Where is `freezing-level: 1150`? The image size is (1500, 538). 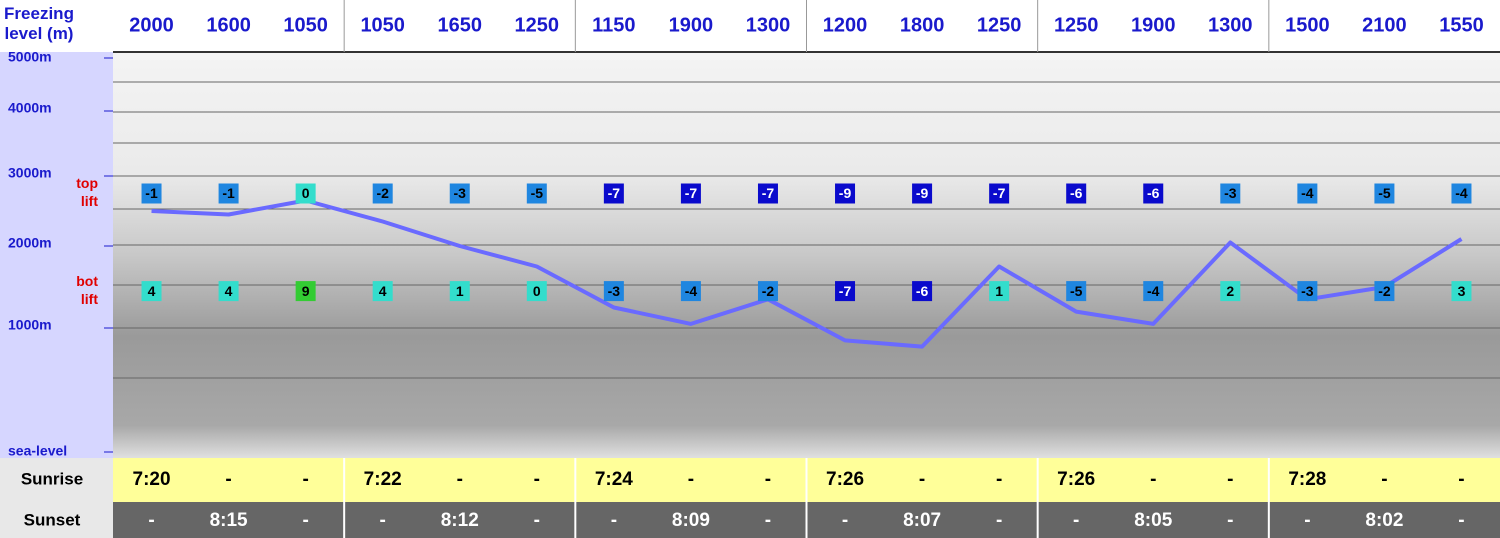
freezing-level: 1150 is located at coordinates (613, 25).